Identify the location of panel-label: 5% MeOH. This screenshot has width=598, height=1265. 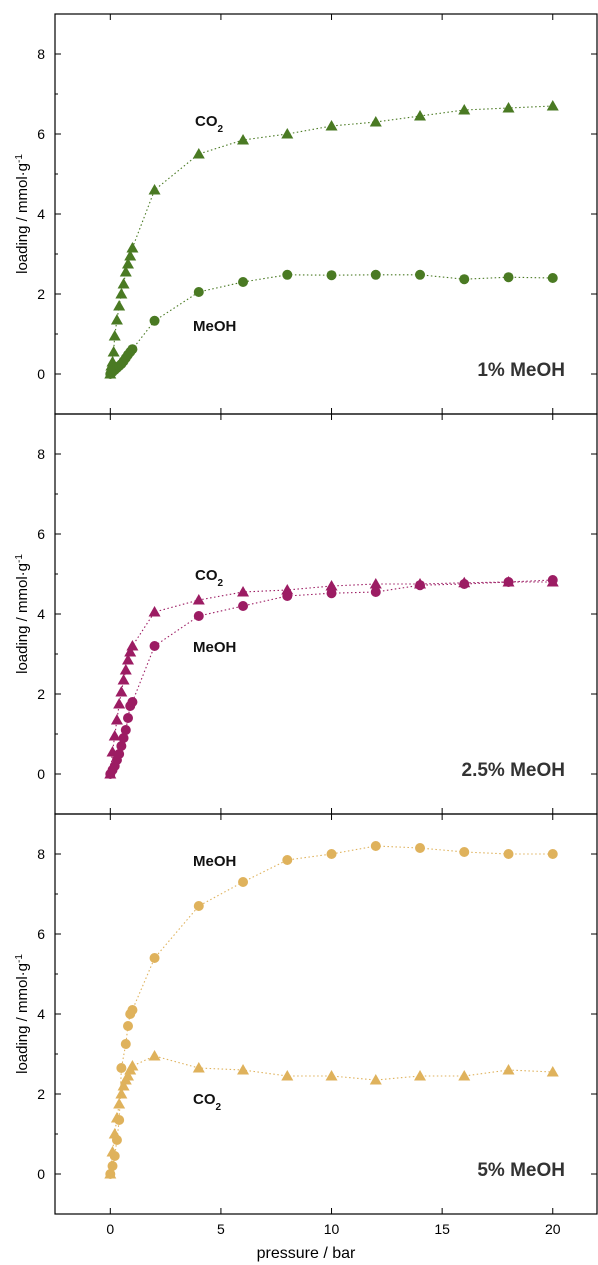
(521, 1170).